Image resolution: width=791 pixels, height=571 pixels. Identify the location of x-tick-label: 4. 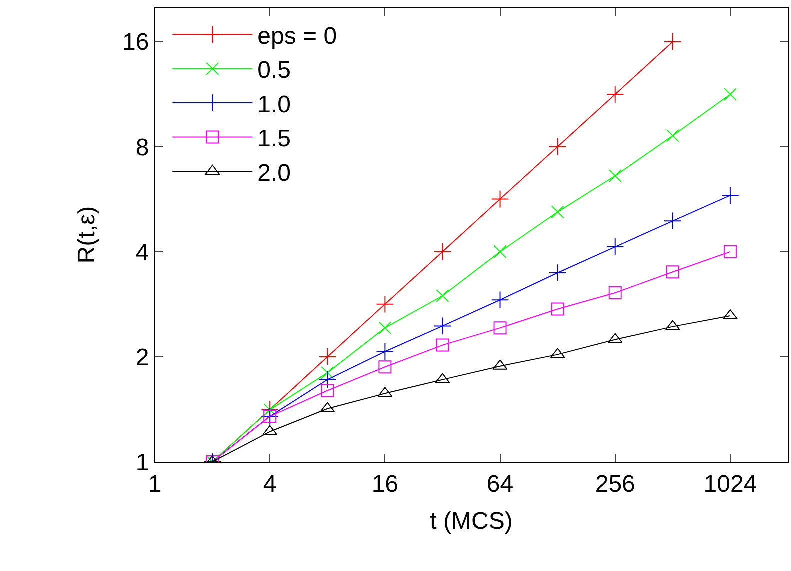
(270, 484).